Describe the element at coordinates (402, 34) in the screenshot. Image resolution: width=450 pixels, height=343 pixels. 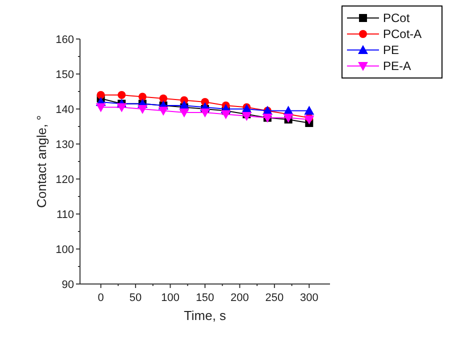
I see `legend-label: PCot-A` at that location.